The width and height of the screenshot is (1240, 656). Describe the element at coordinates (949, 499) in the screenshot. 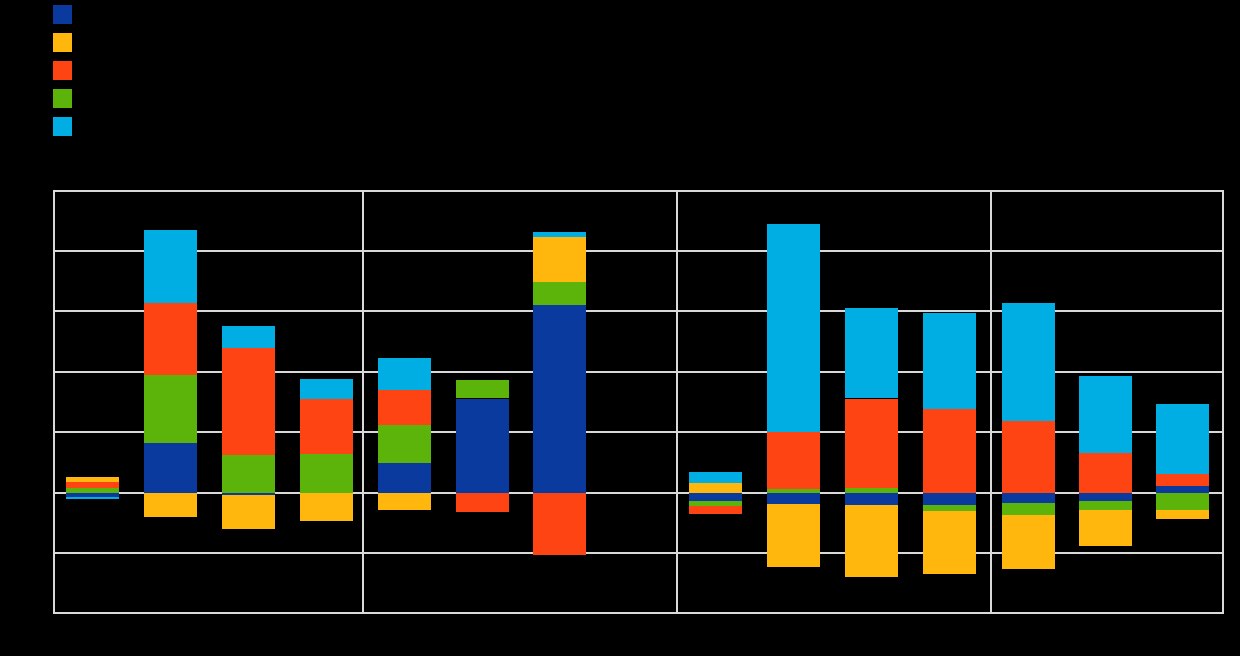

I see `bar-segment-g3-b4-navy` at that location.